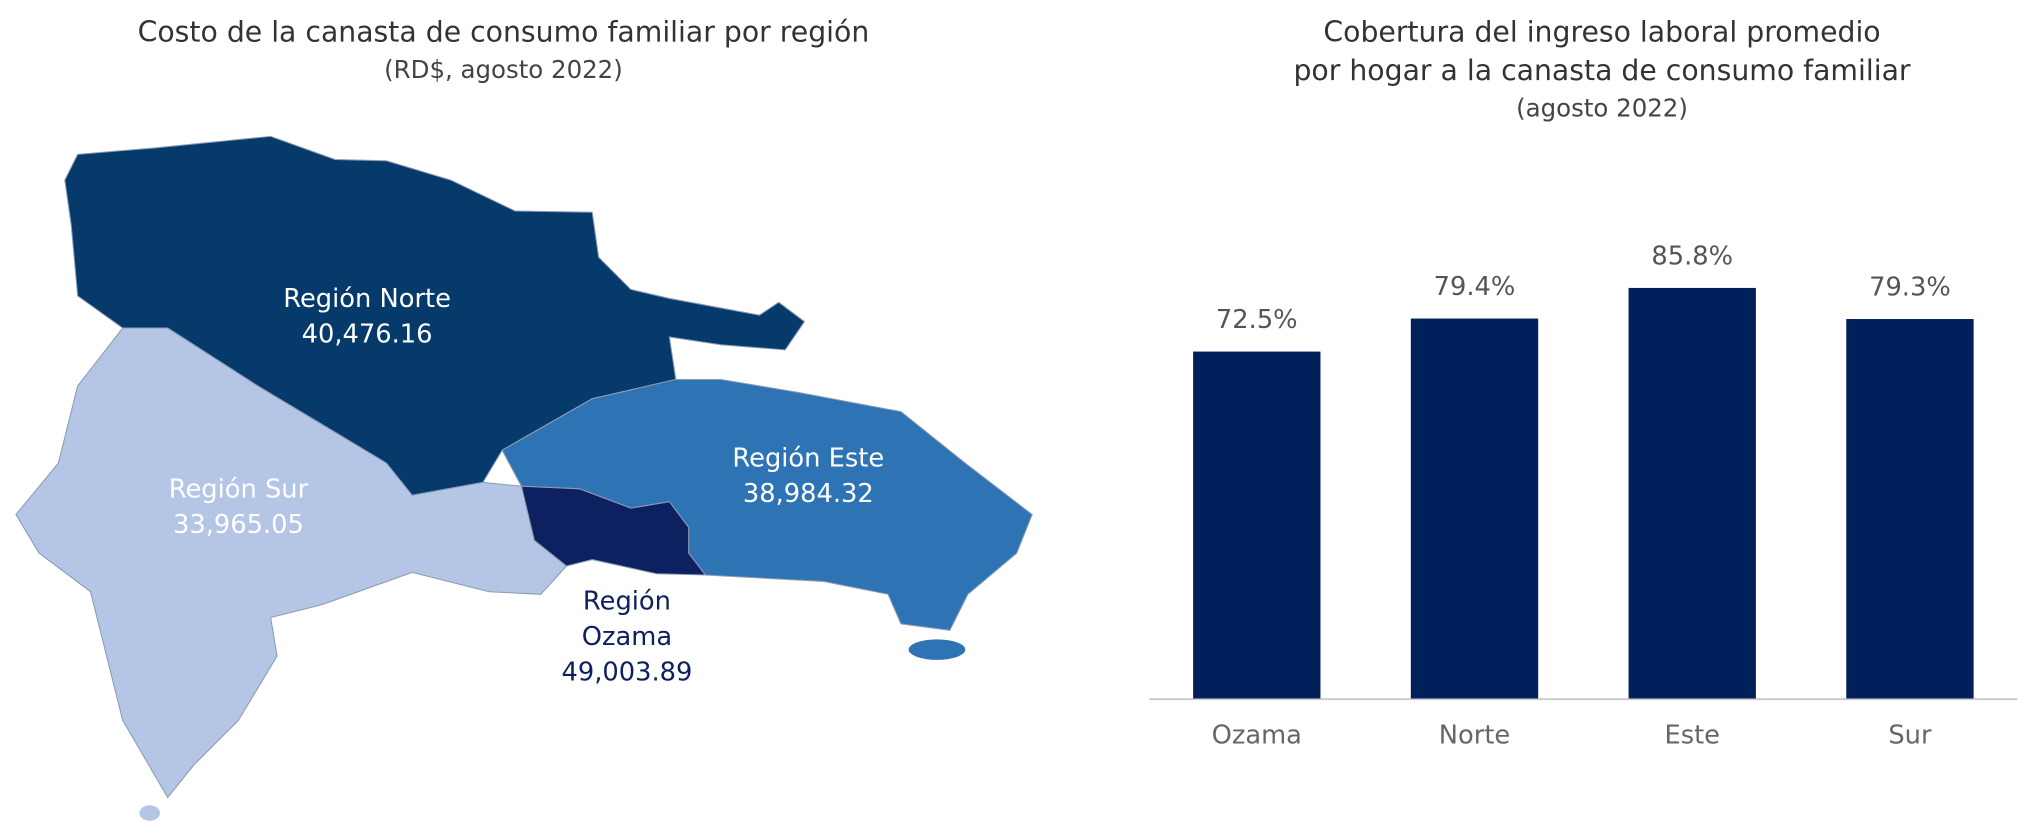 The width and height of the screenshot is (2018, 840). What do you see at coordinates (808, 494) in the screenshot?
I see `region-value: 38,984.32` at bounding box center [808, 494].